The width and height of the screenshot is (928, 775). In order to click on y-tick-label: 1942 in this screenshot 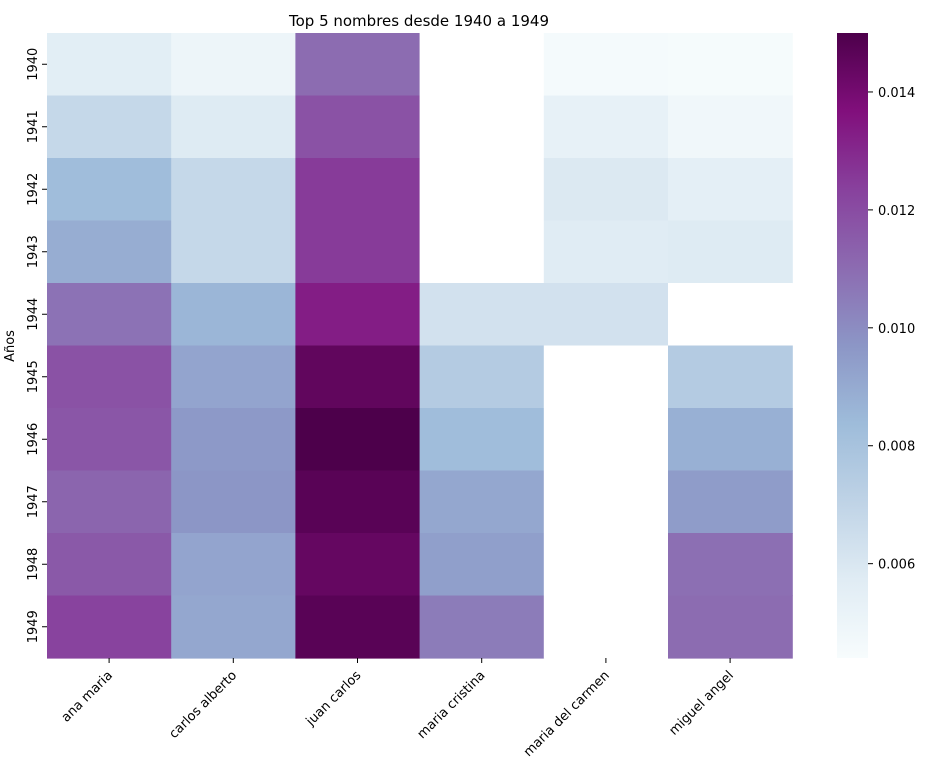, I will do `click(33, 189)`.